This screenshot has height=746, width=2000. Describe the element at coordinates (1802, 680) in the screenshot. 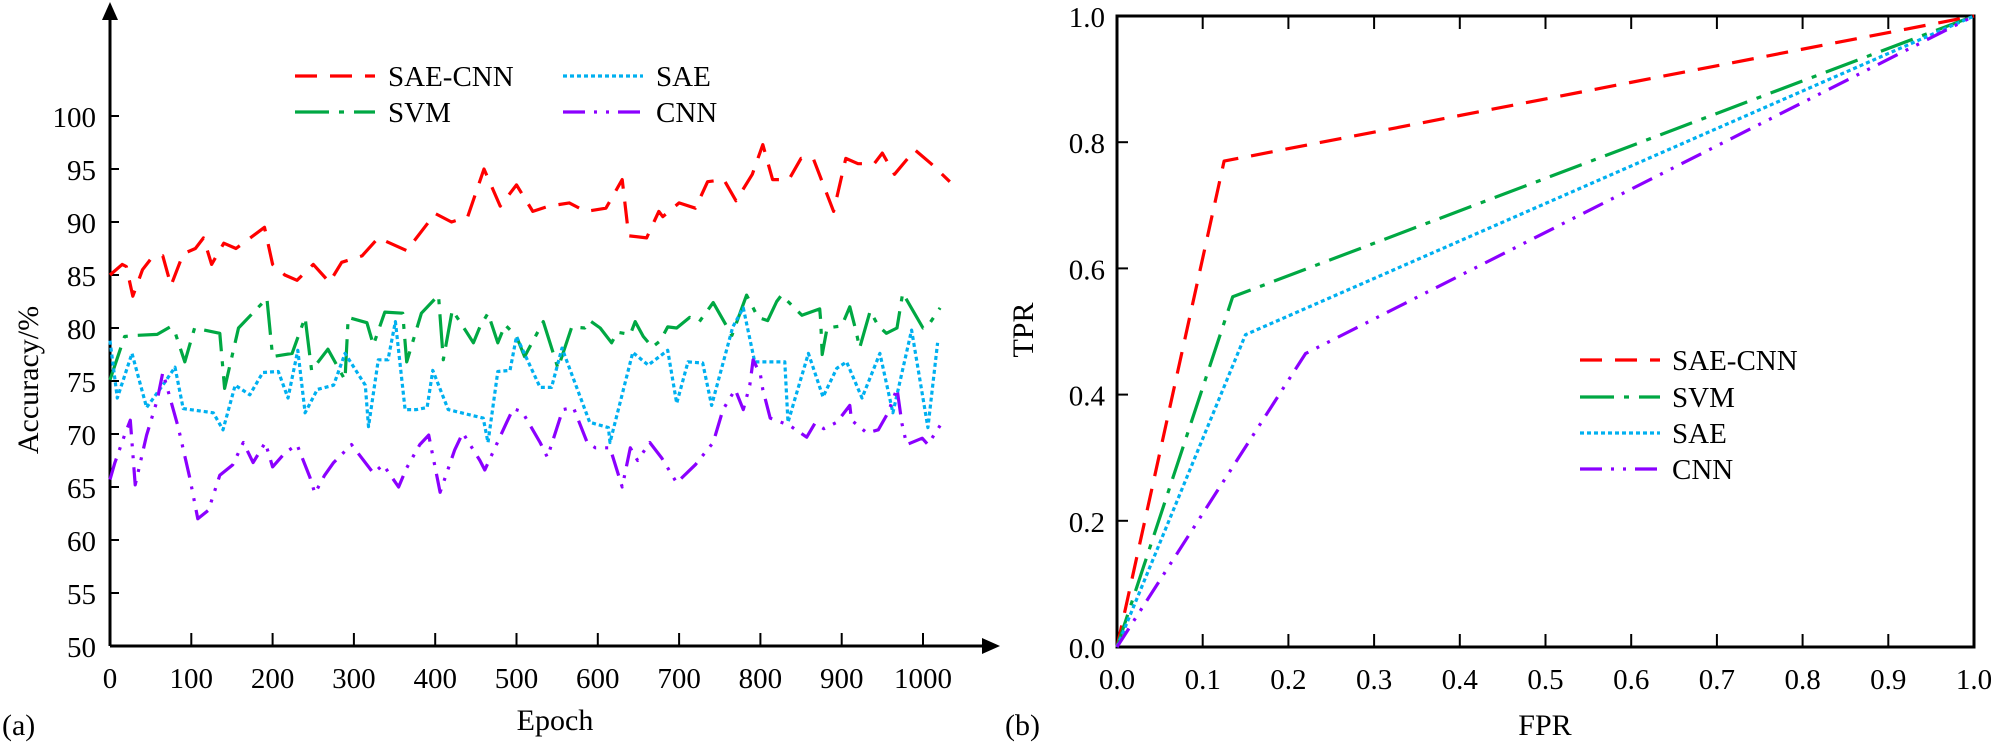

I see `x-tick-label: 0.8` at that location.